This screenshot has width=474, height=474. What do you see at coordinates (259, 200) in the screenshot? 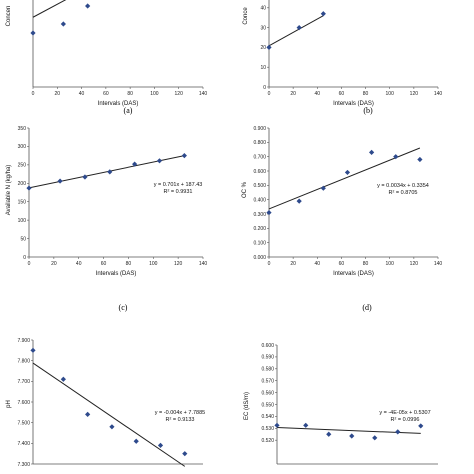
I see `y-tick-label: 0.400` at bounding box center [259, 200].